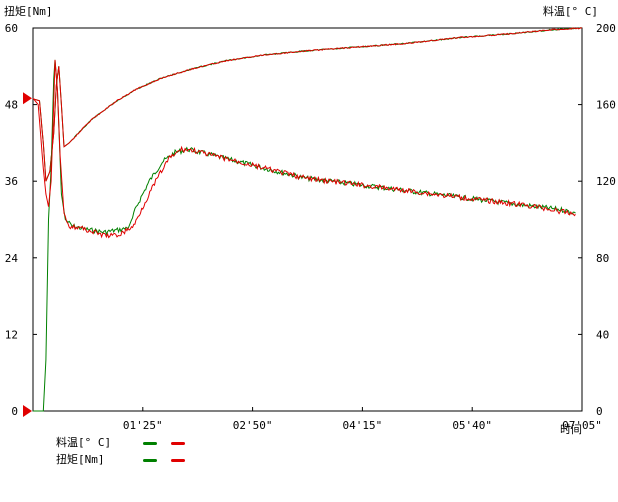 The width and height of the screenshot is (618, 502). I want to click on legend-swatch-temperature-run1, so click(150, 443).